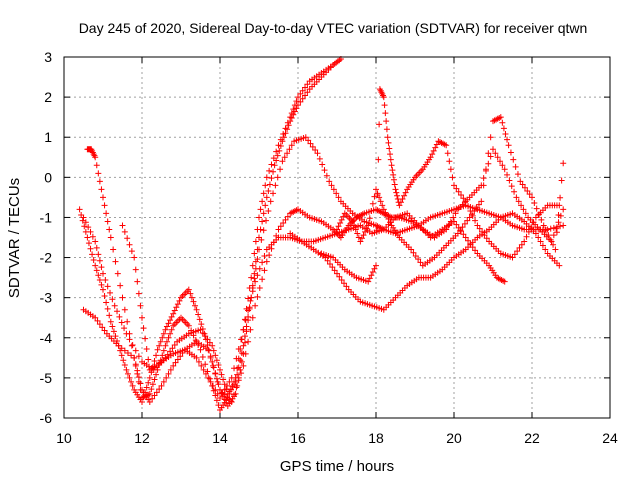 Image resolution: width=640 pixels, height=480 pixels. What do you see at coordinates (376, 438) in the screenshot?
I see `x-tick-label: 18` at bounding box center [376, 438].